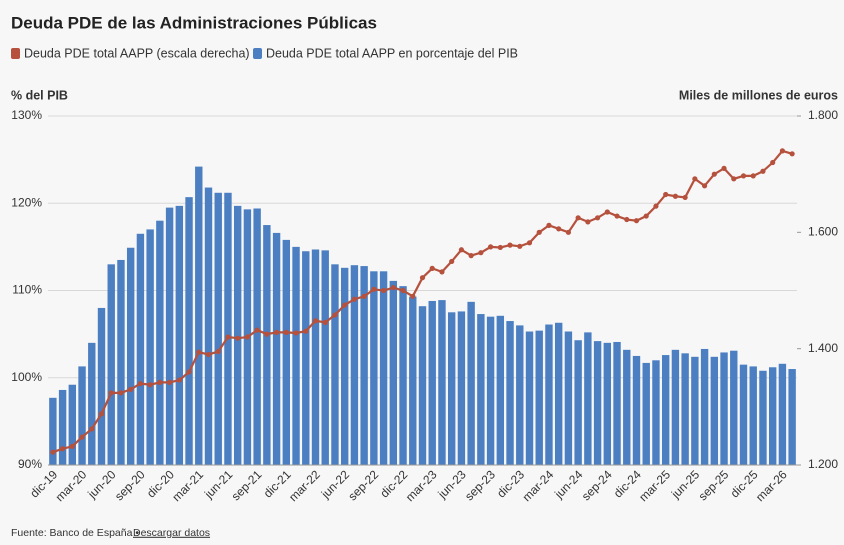 The width and height of the screenshot is (844, 545). Describe the element at coordinates (654, 485) in the screenshot. I see `x-tick-label: mar-25` at that location.